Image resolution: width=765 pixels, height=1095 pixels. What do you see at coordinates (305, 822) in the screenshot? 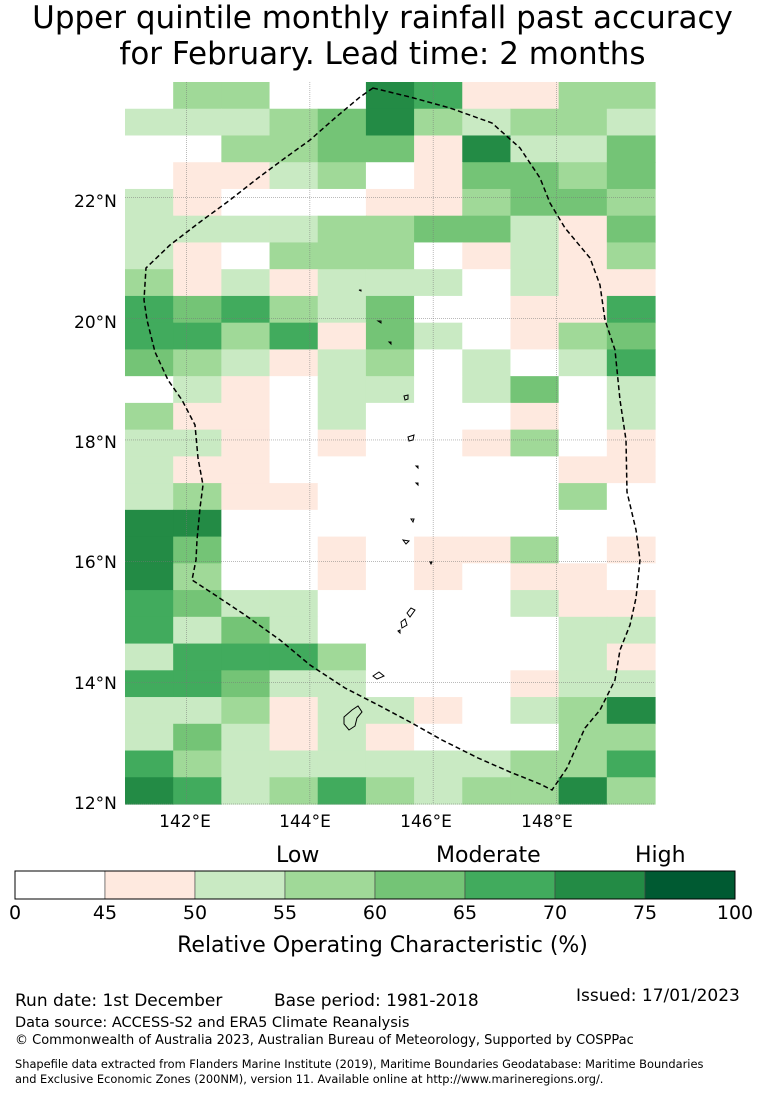
I see `lon-label-144e: 144°E` at bounding box center [305, 822].